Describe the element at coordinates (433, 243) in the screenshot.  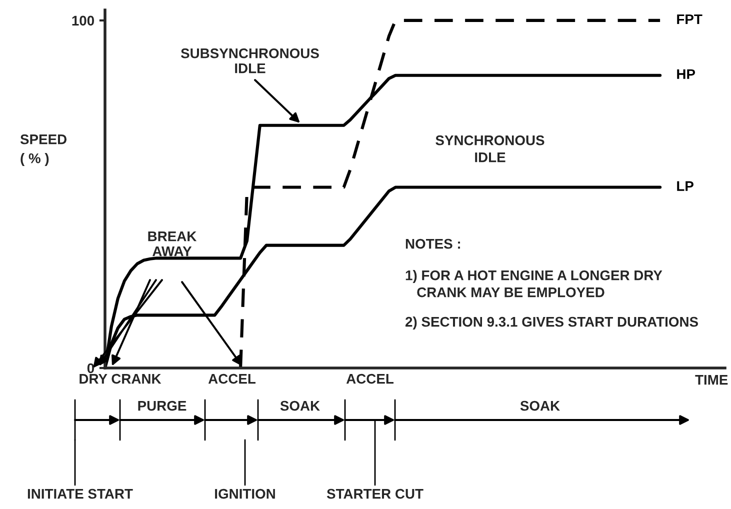
I see `annotation: NOTES :` at that location.